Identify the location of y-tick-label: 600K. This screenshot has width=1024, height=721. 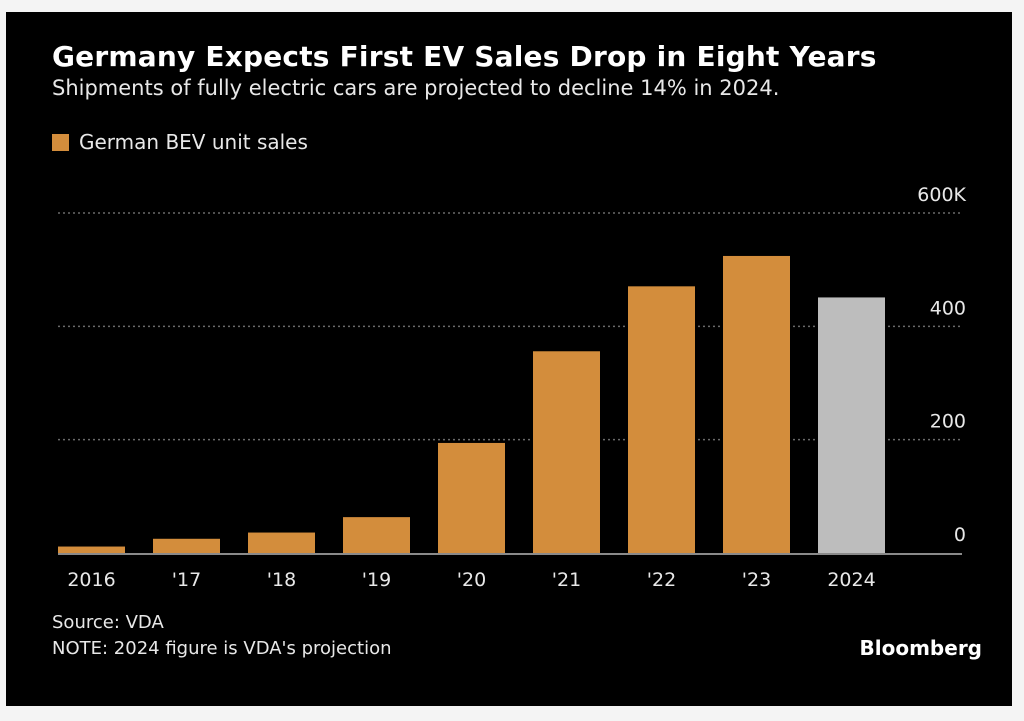
(941, 195).